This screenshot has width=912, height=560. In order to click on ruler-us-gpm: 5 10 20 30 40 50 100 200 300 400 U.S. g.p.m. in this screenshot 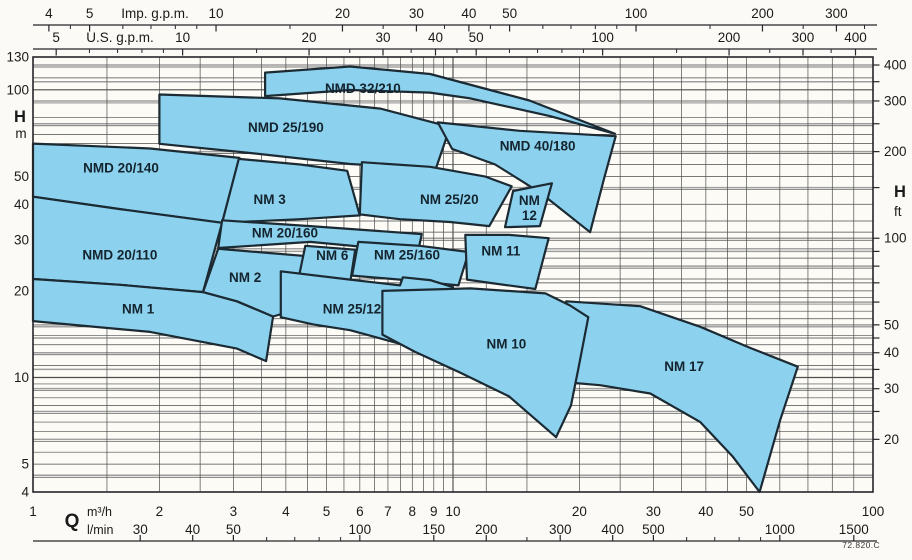, I will do `click(455, 43)`.